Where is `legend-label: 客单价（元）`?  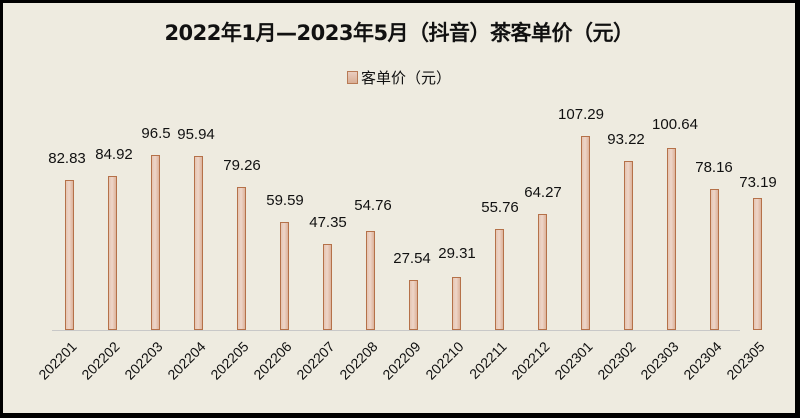 legend-label: 客单价（元） is located at coordinates (405, 78).